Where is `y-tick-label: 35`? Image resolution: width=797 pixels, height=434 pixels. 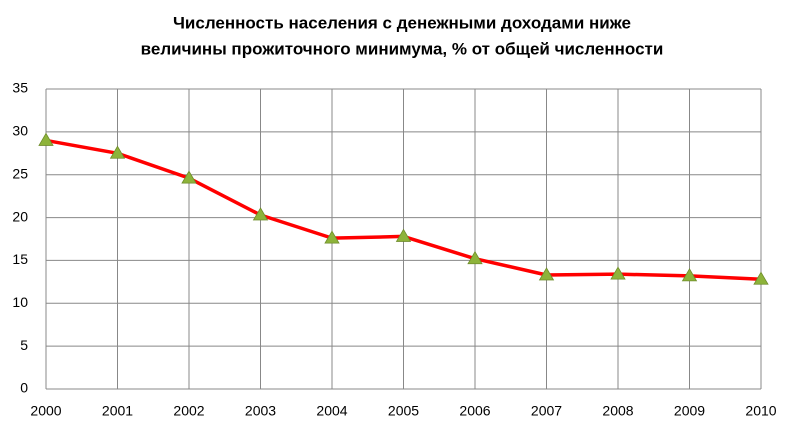
y-tick-label: 35 is located at coordinates (20, 88).